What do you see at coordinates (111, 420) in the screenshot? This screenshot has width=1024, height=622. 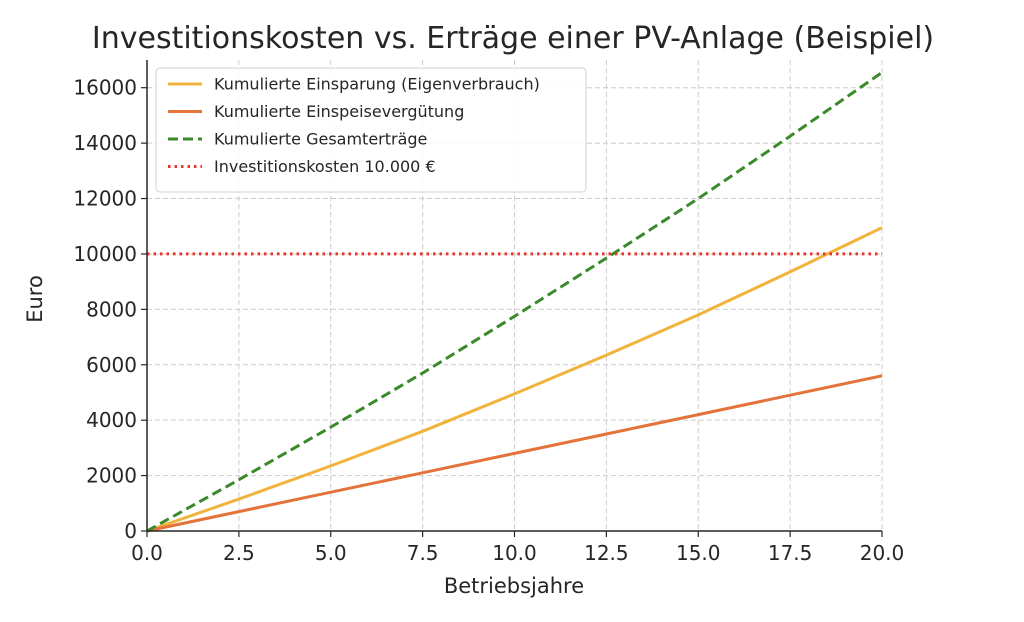 I see `y-tick-label: 4000` at bounding box center [111, 420].